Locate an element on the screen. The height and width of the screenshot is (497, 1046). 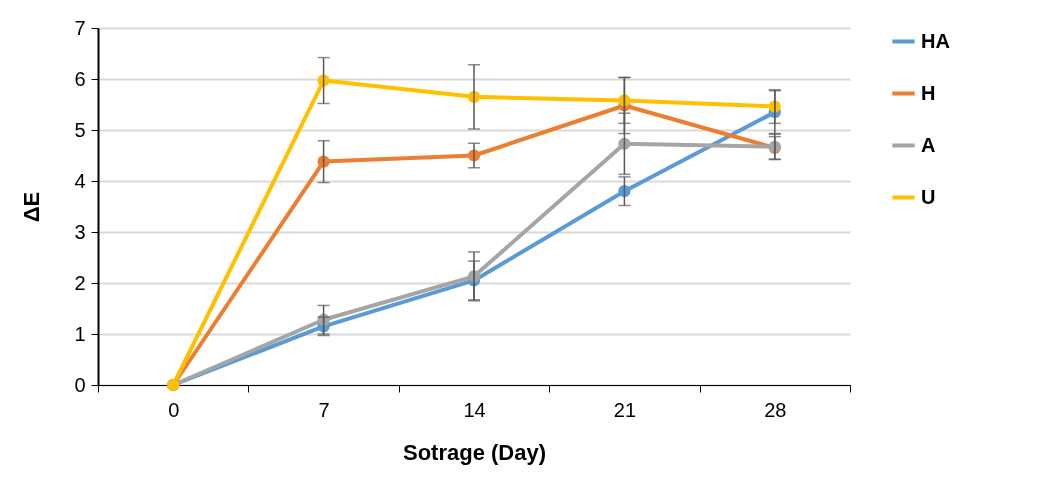
x-axis-title: Sotrage (Day) is located at coordinates (474, 452).